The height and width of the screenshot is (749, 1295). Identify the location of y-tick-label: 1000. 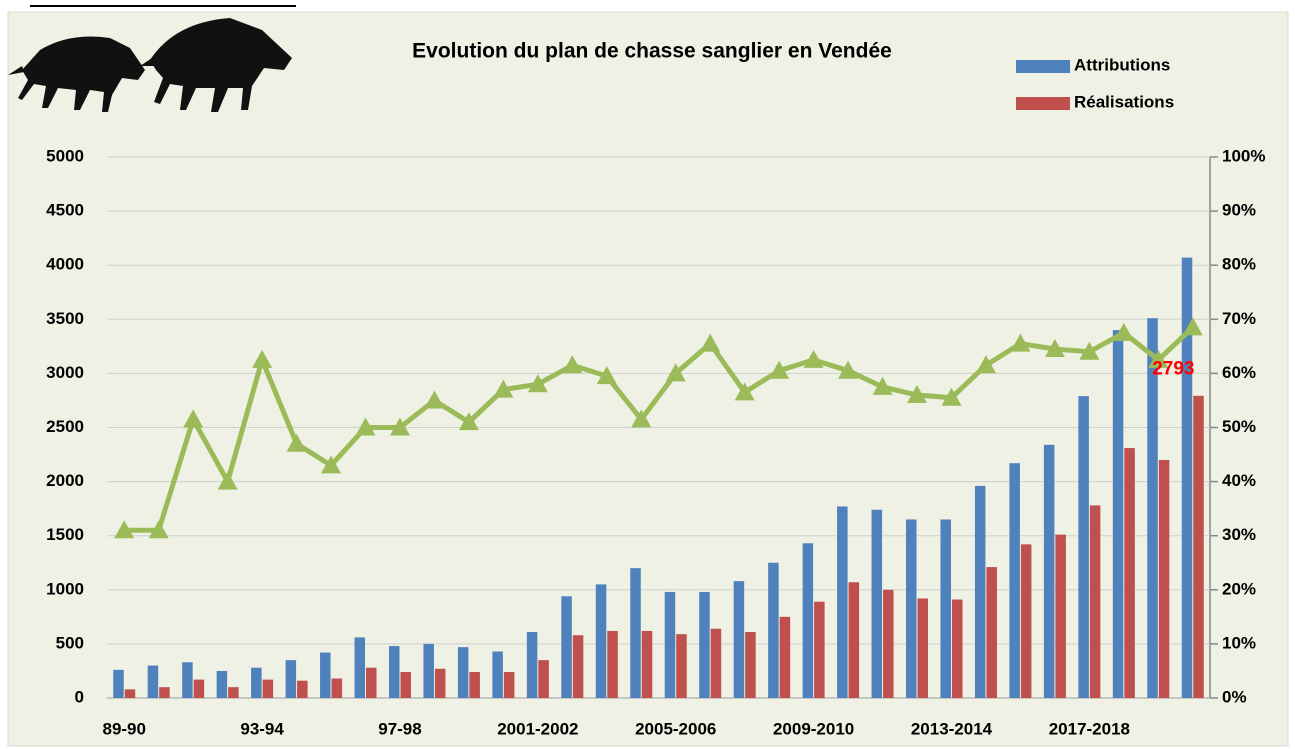
(65, 588).